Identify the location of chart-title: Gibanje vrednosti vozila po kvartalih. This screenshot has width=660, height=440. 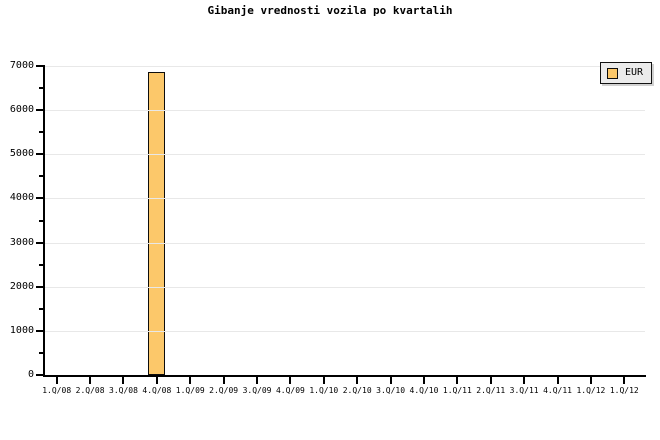
(330, 10).